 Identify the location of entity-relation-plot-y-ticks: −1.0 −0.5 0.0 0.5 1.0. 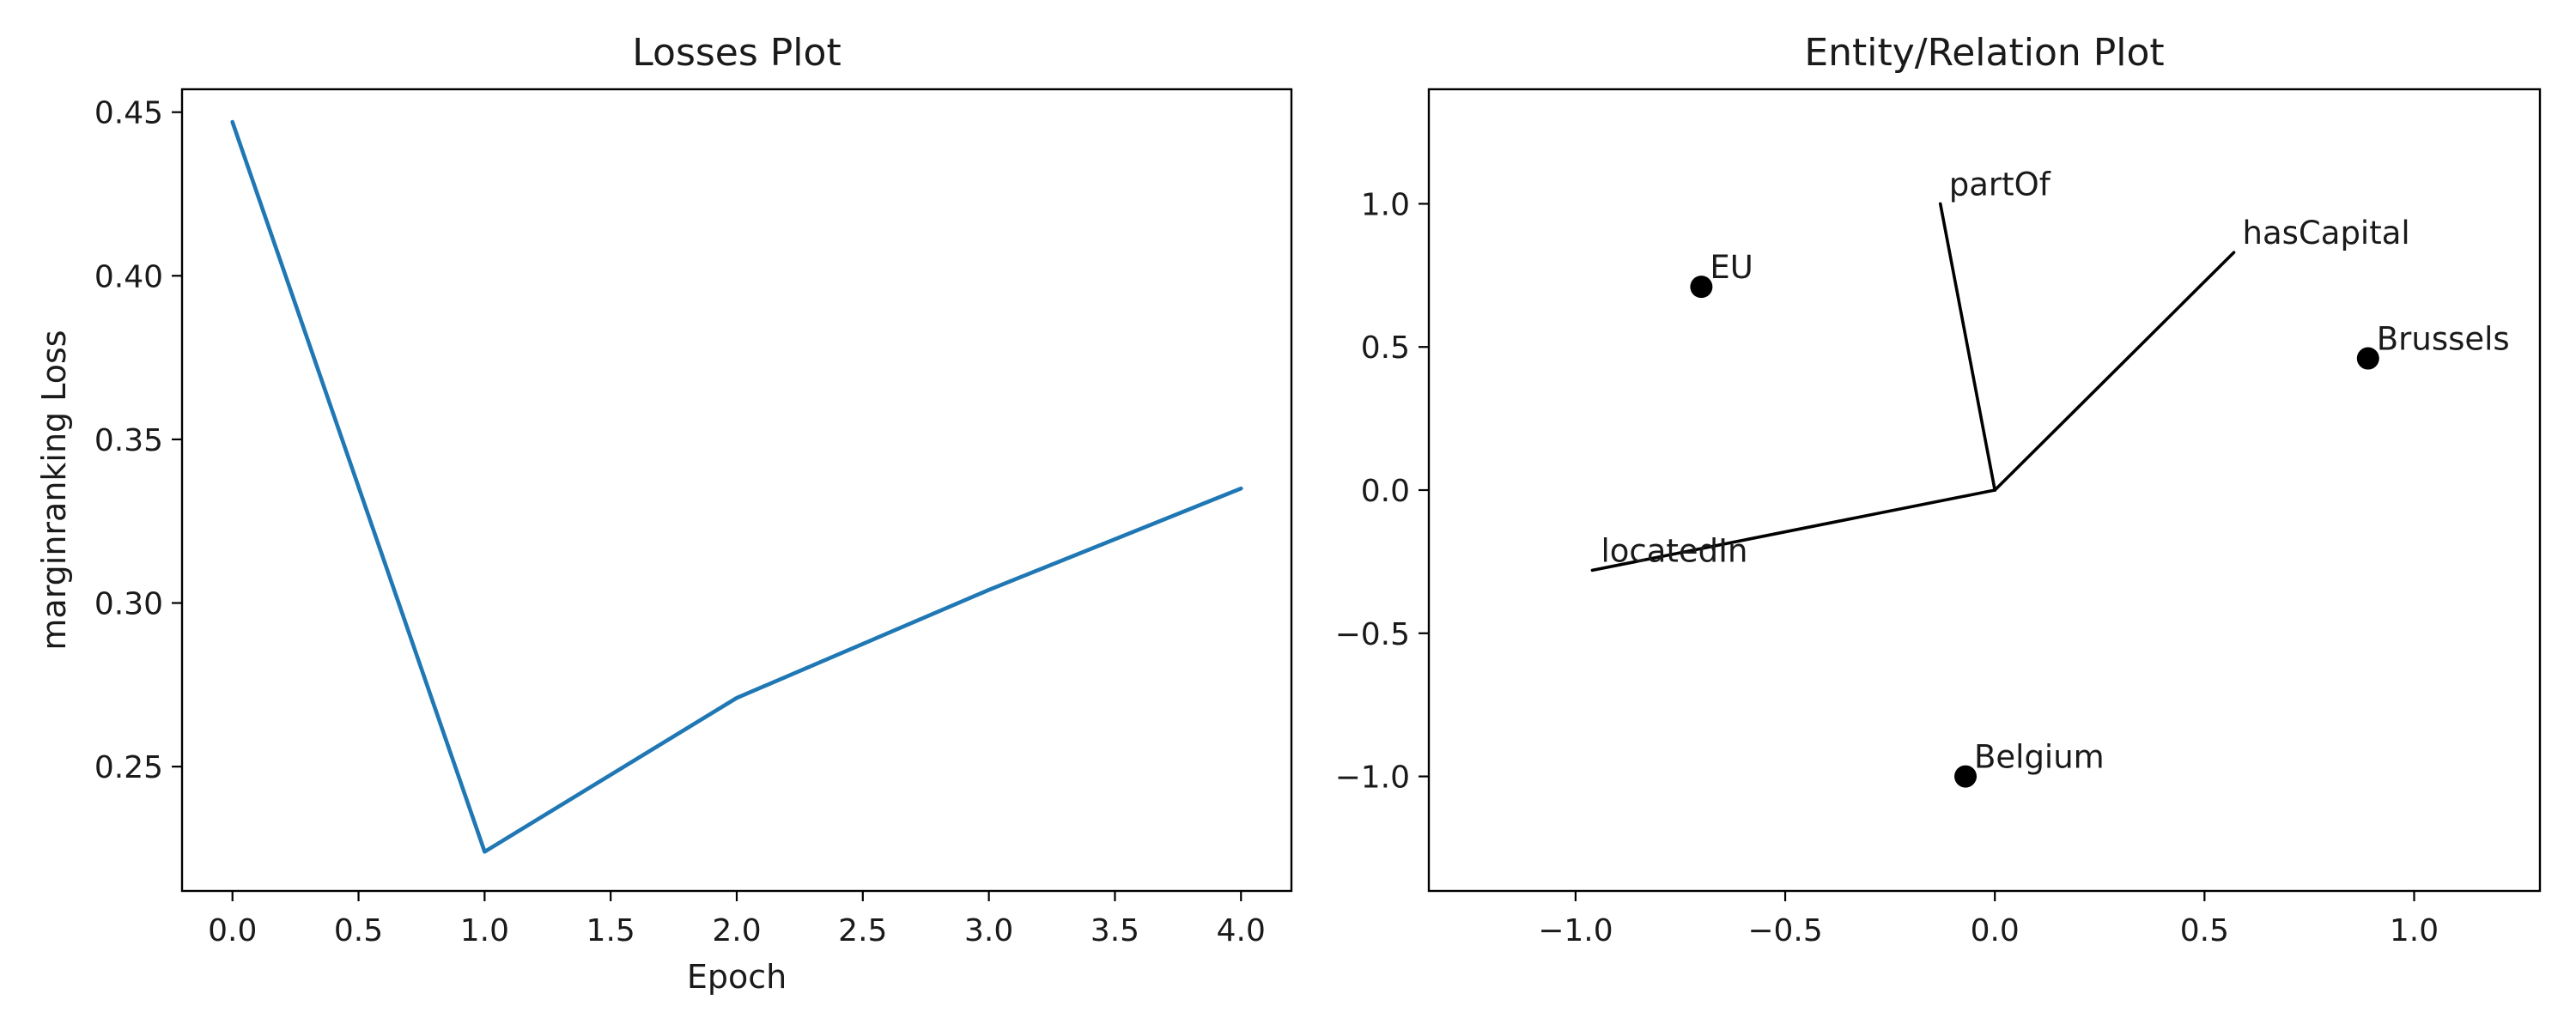
(1382, 491).